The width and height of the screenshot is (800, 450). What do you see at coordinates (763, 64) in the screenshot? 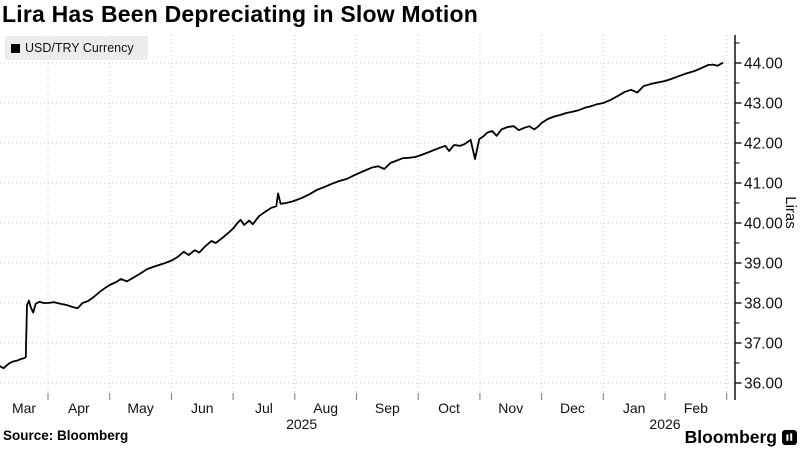
I see `y-tick-label: 44.00` at bounding box center [763, 64].